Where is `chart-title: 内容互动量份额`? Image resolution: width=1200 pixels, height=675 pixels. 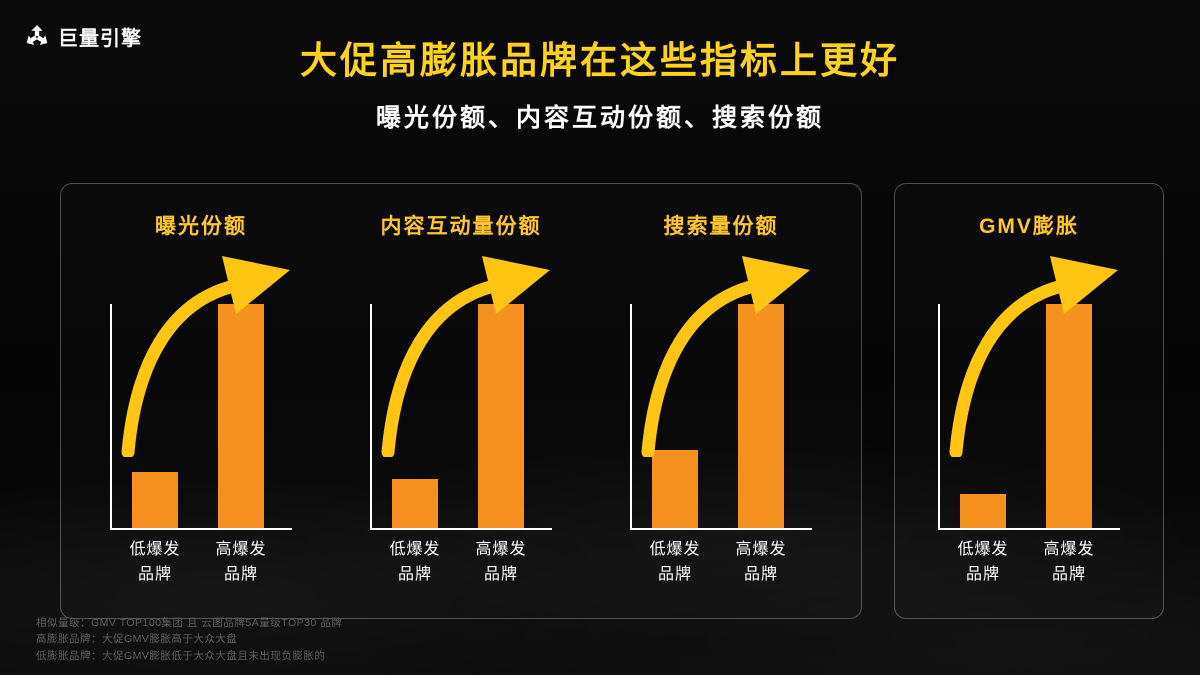
chart-title: 内容互动量份额 is located at coordinates (461, 226).